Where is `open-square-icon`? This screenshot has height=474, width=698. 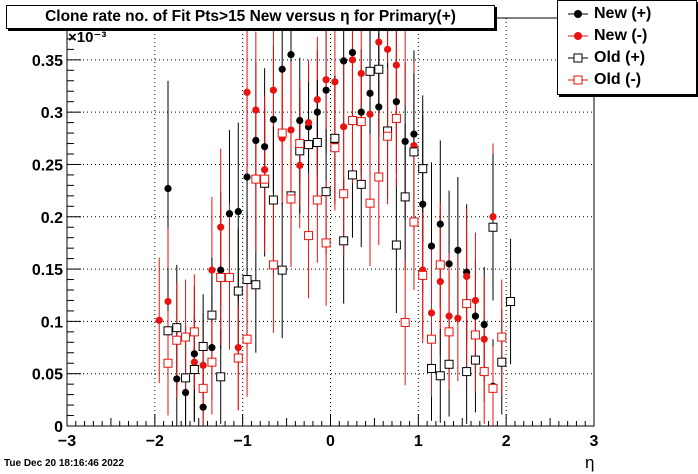
open-square-icon is located at coordinates (578, 58).